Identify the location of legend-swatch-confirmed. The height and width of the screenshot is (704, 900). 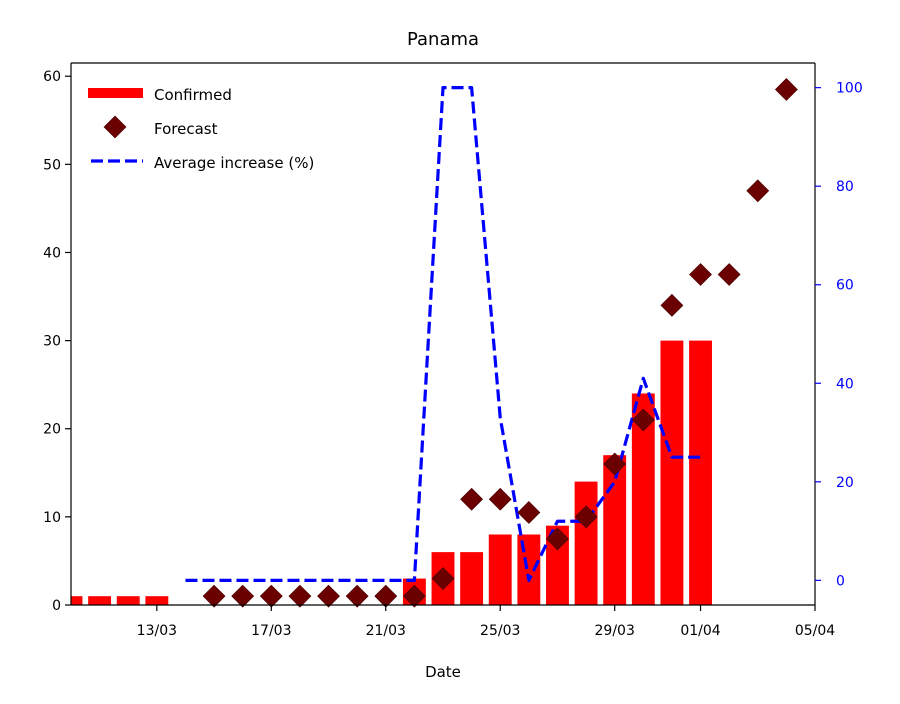
(115, 93).